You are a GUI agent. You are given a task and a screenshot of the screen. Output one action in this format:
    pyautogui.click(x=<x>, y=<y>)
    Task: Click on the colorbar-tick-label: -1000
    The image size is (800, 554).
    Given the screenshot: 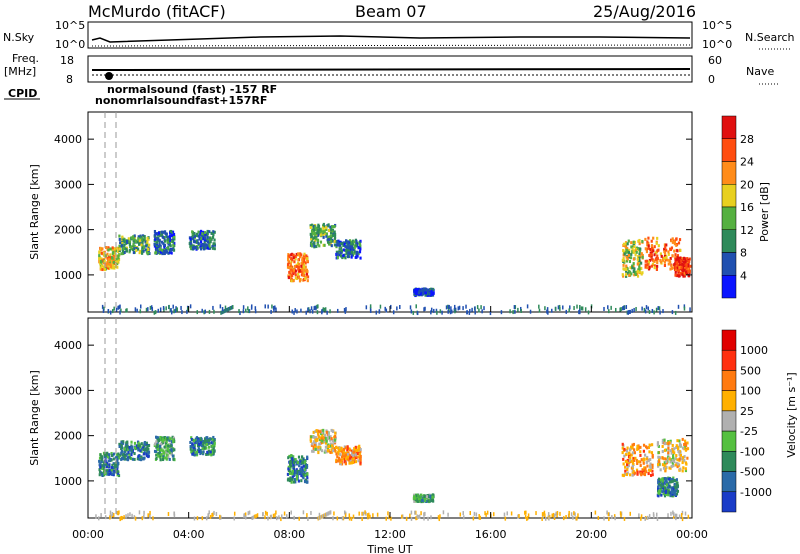 What is the action you would take?
    pyautogui.click(x=756, y=492)
    